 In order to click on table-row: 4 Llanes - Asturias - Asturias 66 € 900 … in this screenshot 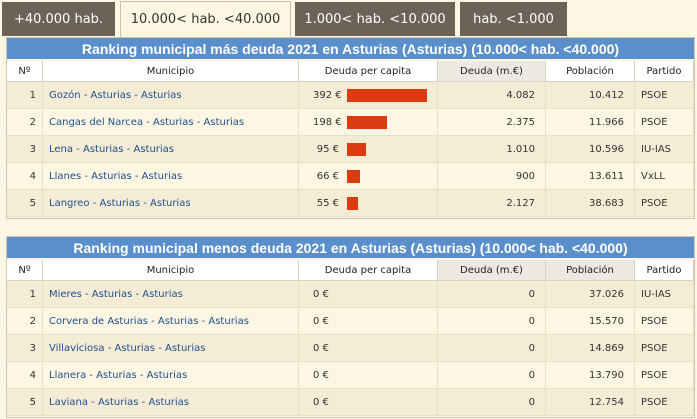, I will do `click(350, 176)`.